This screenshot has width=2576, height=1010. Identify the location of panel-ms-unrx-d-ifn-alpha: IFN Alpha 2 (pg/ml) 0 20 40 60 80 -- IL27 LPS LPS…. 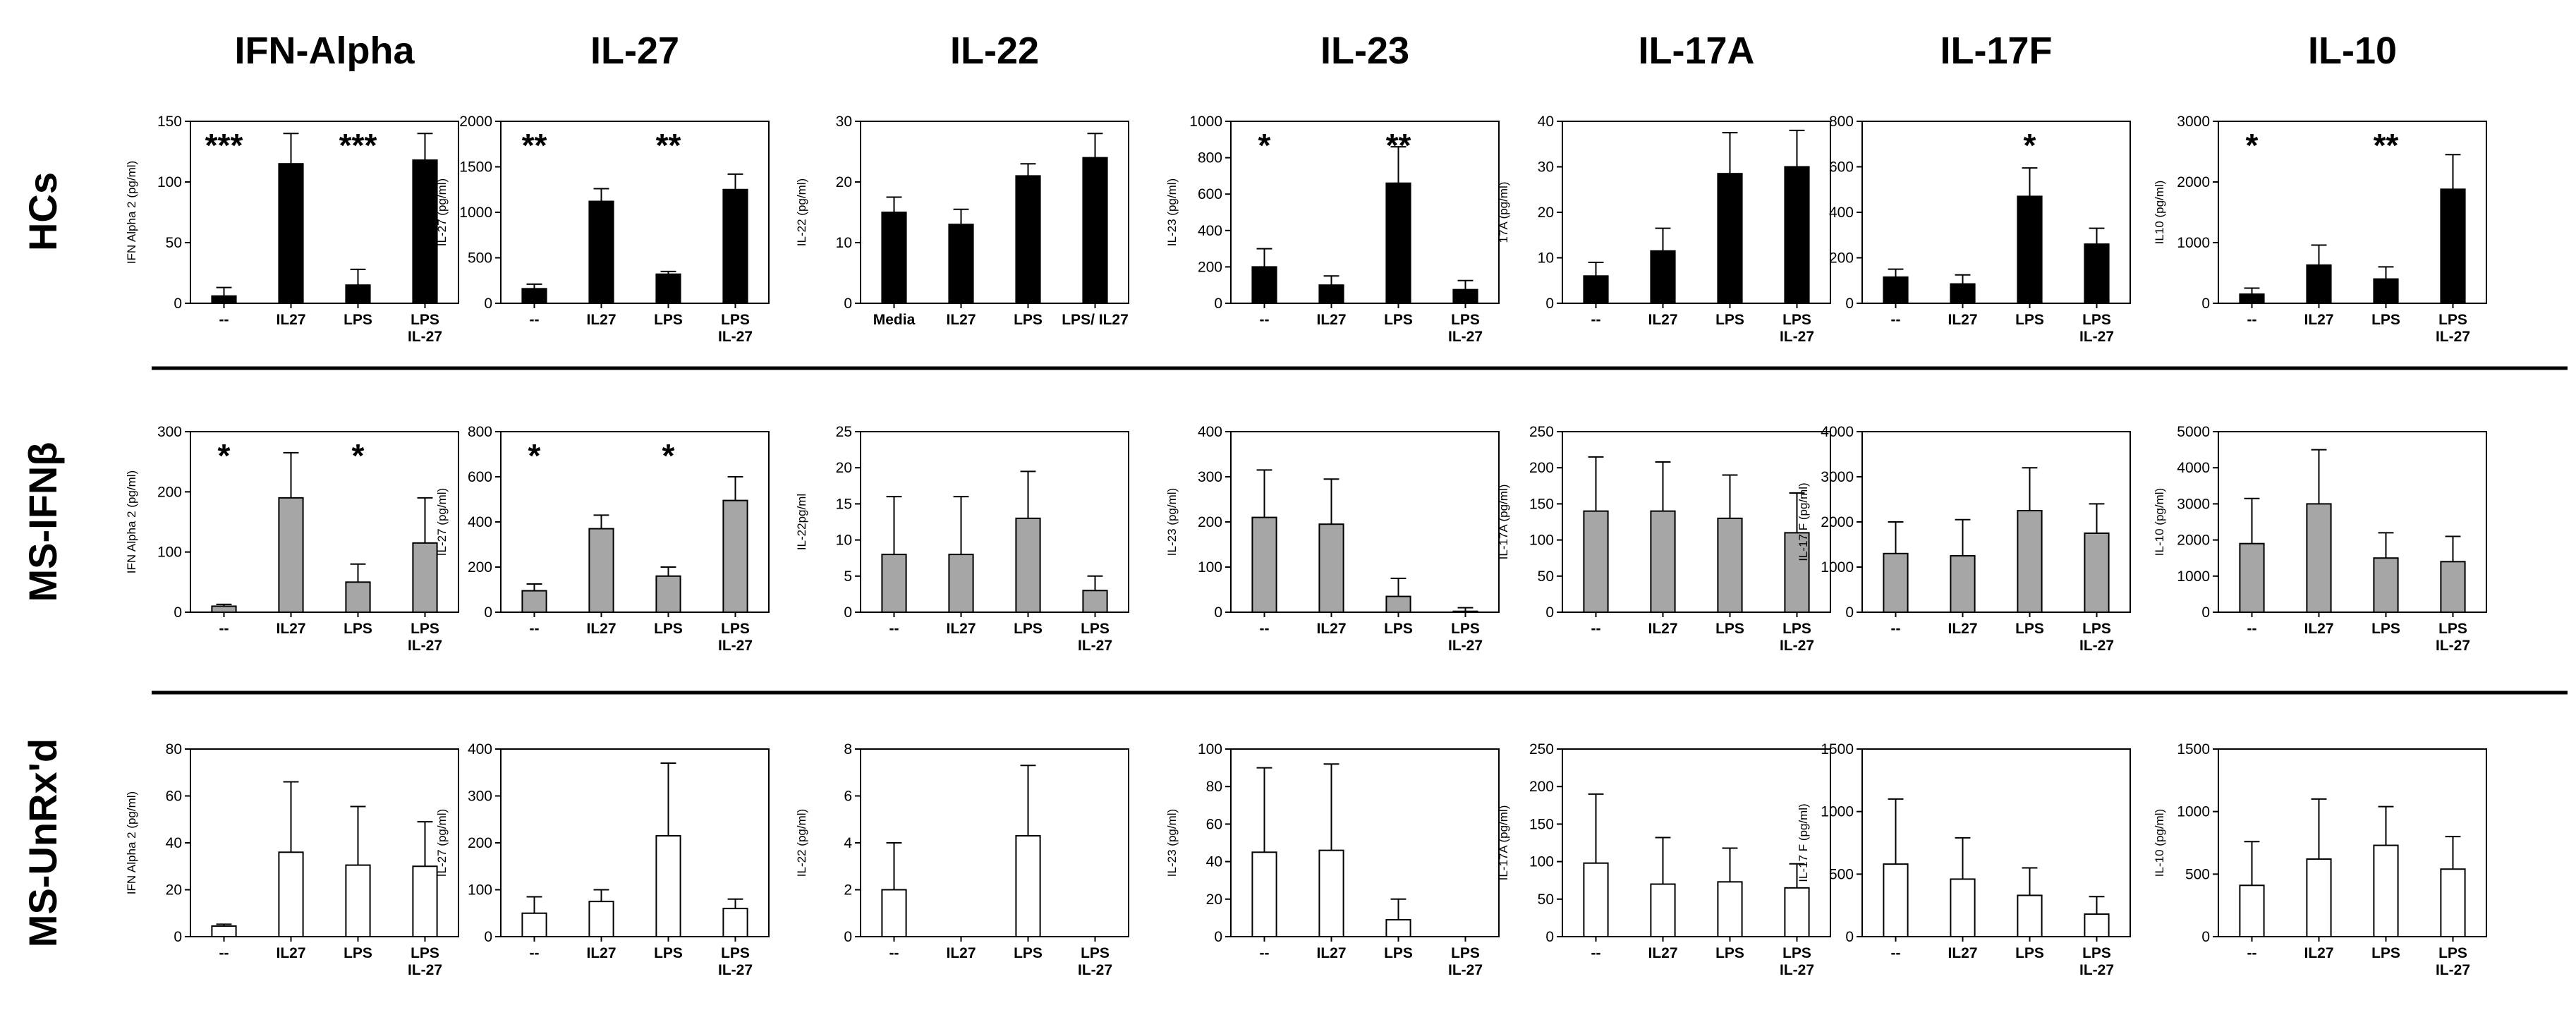
(292, 860).